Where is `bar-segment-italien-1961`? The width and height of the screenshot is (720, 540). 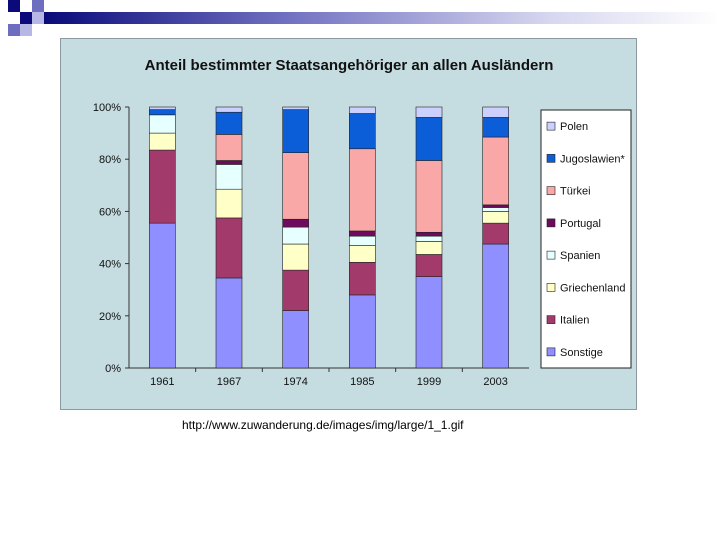 bar-segment-italien-1961 is located at coordinates (162, 186).